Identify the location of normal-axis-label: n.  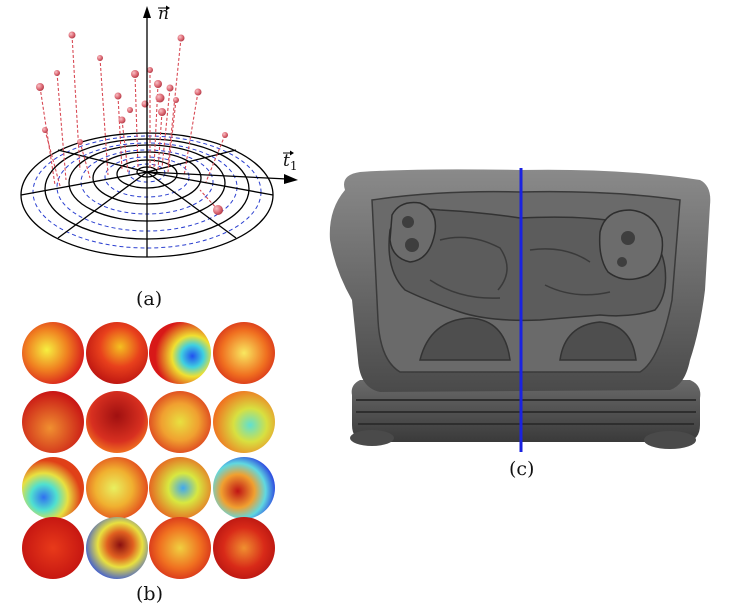
(163, 14).